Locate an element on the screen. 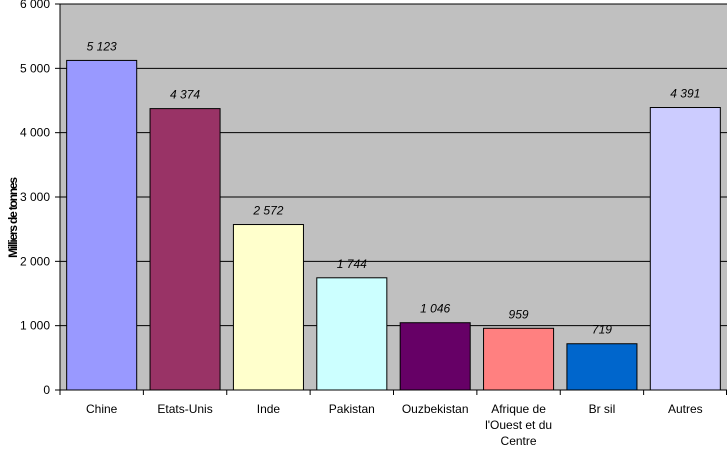 This screenshot has height=452, width=727. x-category-label: Inde is located at coordinates (269, 409).